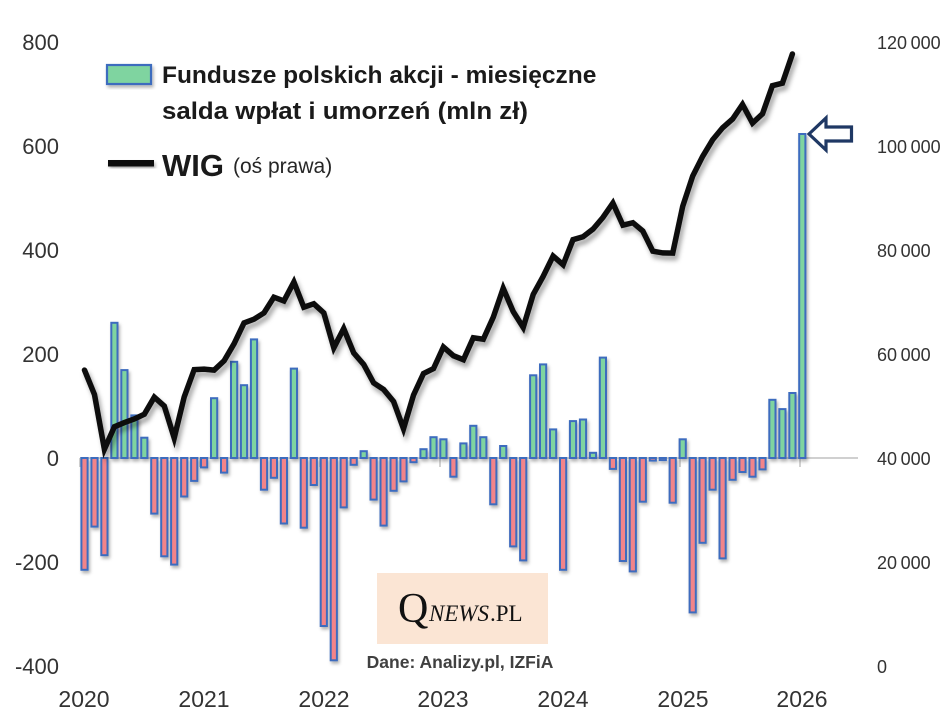  I want to click on svg-text: -400, so click(37, 666).